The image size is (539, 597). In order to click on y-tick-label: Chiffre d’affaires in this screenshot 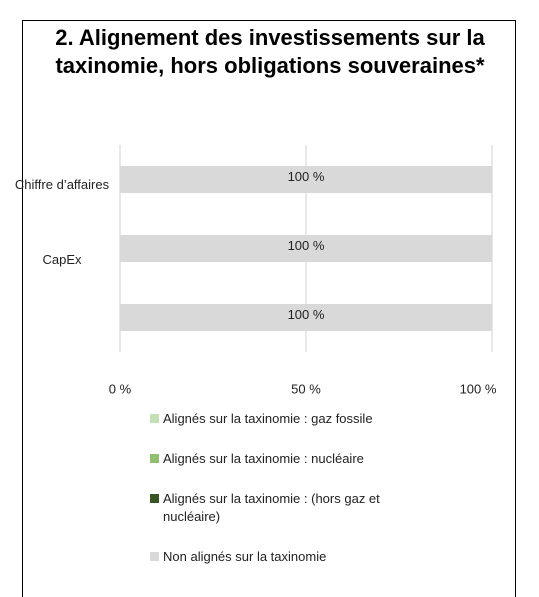, I will do `click(62, 184)`.